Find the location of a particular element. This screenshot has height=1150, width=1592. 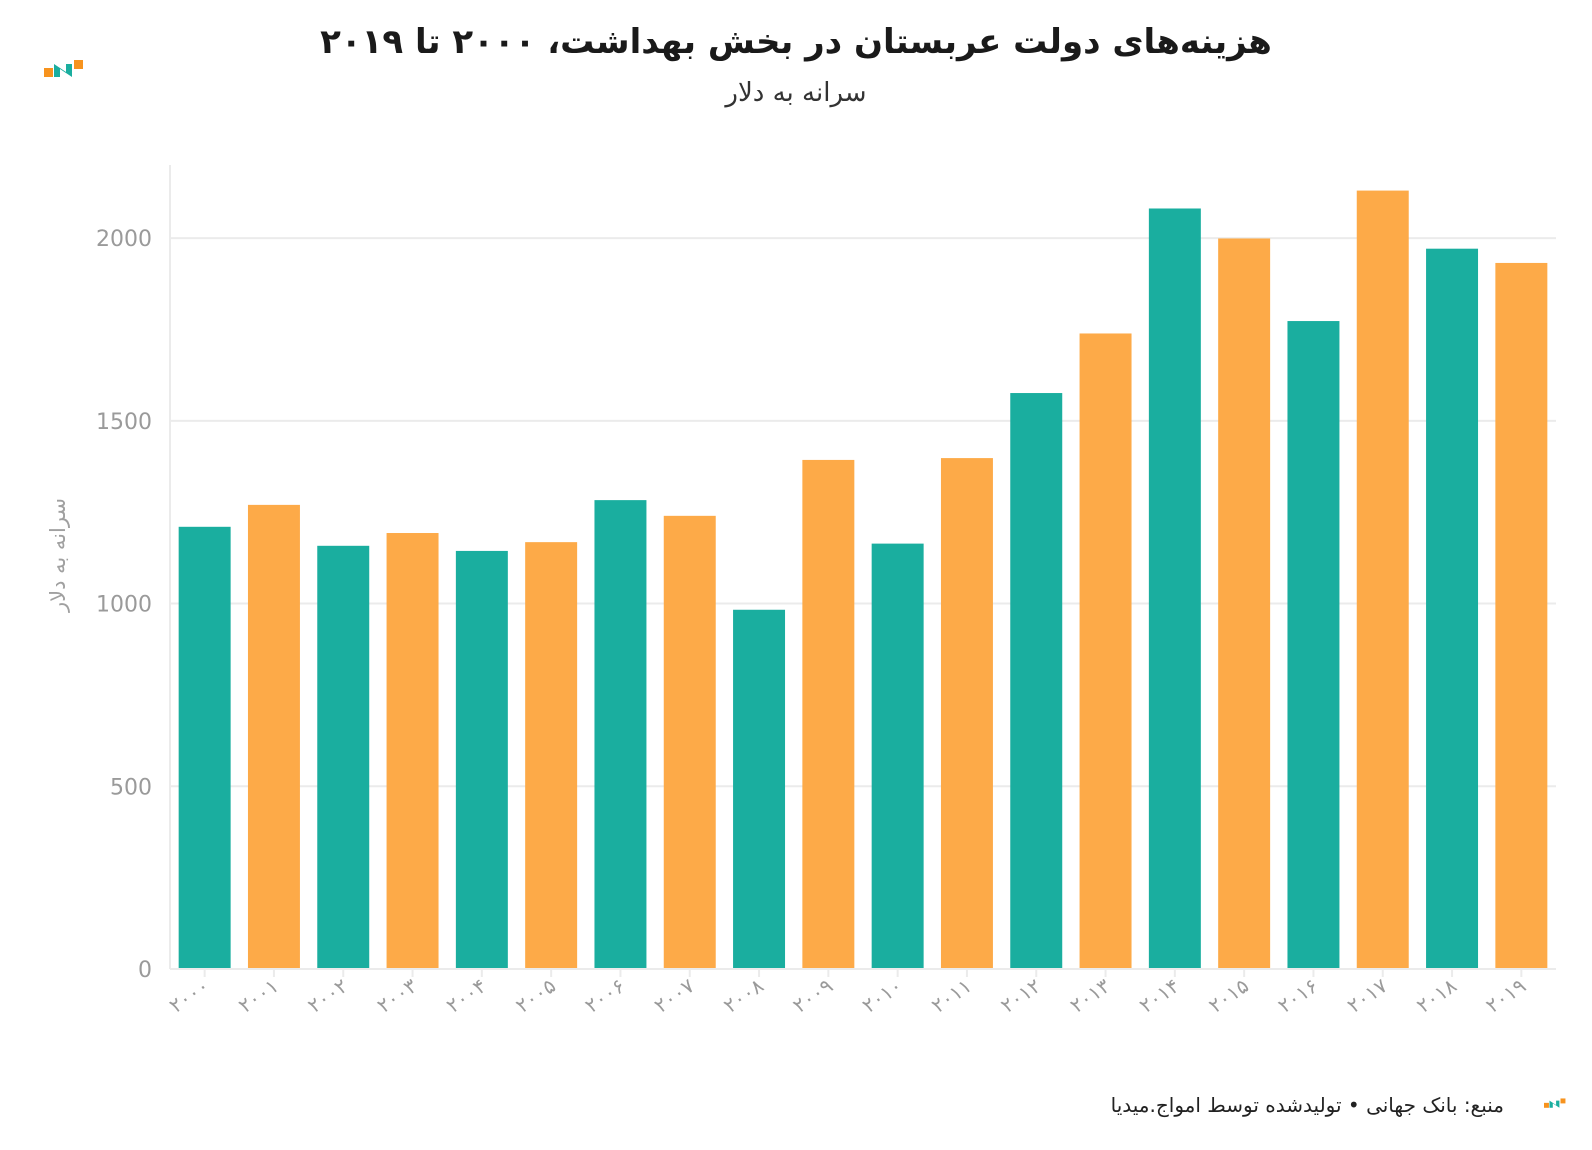

y-tick-label: 2000 is located at coordinates (124, 239).